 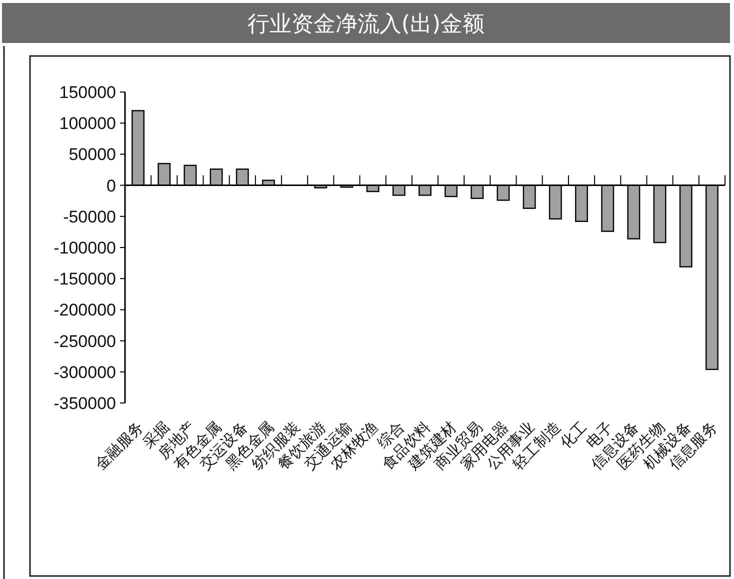 What do you see at coordinates (85, 341) in the screenshot?
I see `y-tick-label: -250000` at bounding box center [85, 341].